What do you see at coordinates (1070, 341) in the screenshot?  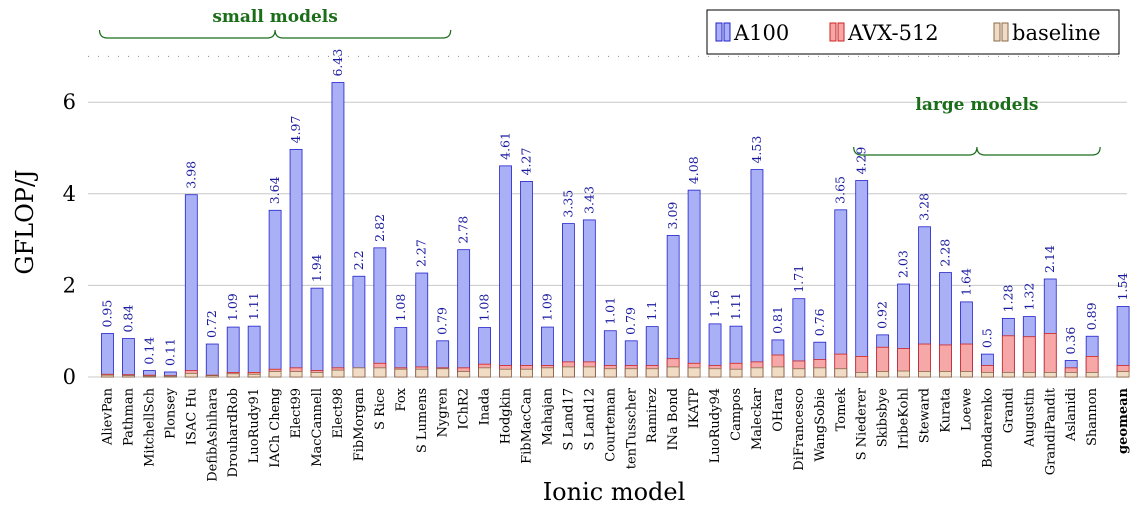 I see `value-label-46: 0.36` at bounding box center [1070, 341].